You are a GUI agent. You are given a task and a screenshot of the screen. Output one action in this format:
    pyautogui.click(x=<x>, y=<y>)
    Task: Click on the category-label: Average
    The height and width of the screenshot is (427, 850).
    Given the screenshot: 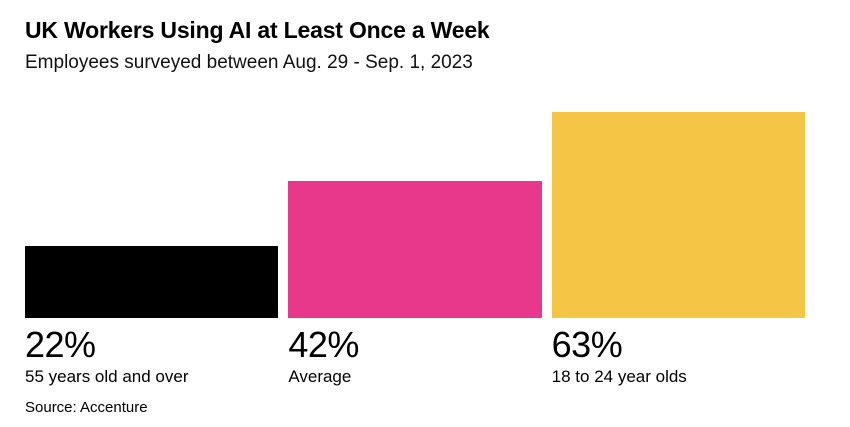 What is the action you would take?
    pyautogui.click(x=320, y=376)
    